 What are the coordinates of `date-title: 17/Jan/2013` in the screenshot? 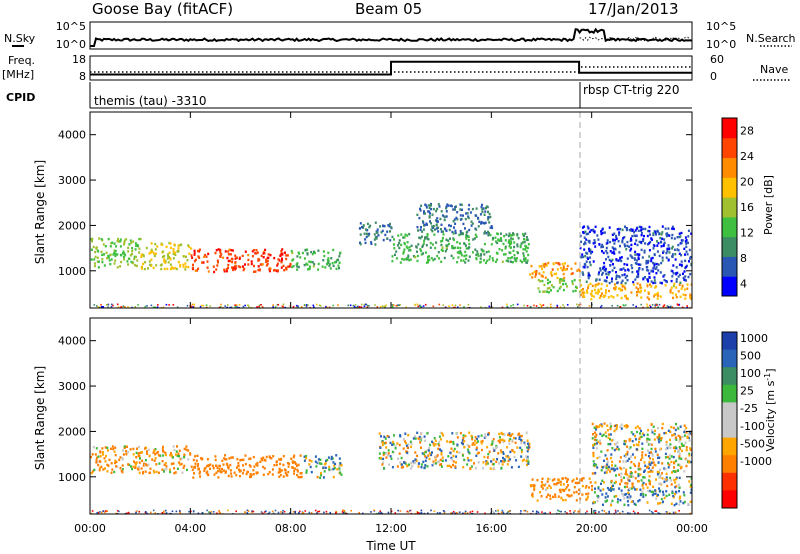 It's located at (633, 9).